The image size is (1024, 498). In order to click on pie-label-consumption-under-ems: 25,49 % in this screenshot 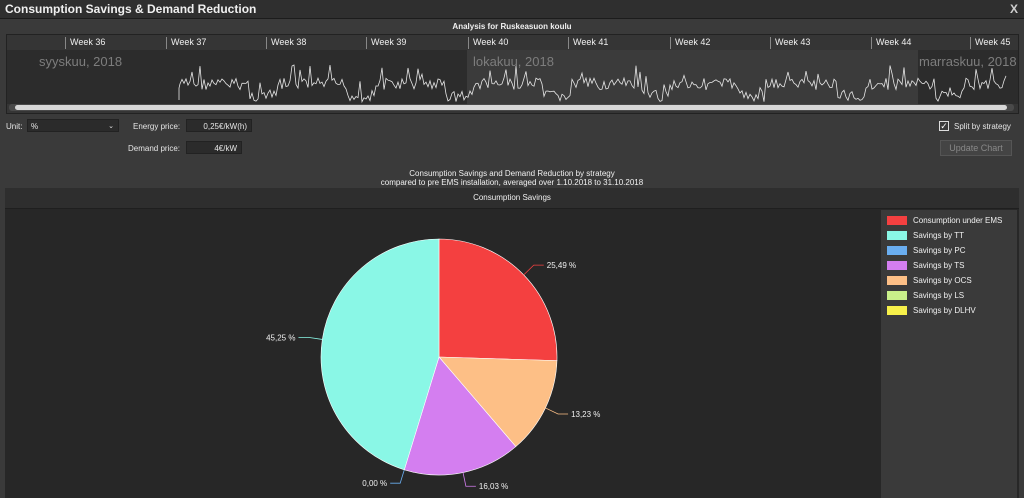, I will do `click(561, 265)`.